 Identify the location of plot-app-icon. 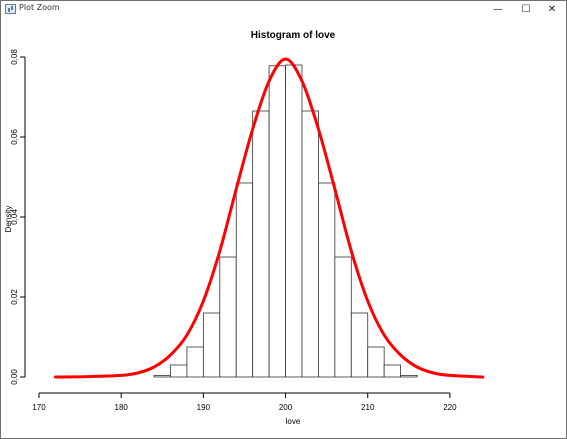
(10, 9).